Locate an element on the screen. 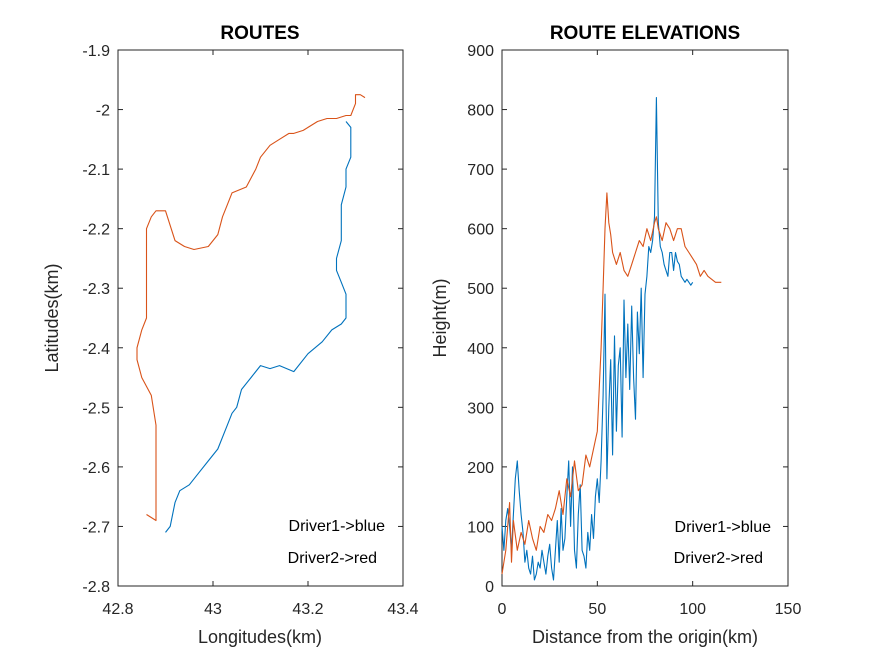 This screenshot has height=656, width=875. elevations-x-tick-label: 100 is located at coordinates (692, 609).